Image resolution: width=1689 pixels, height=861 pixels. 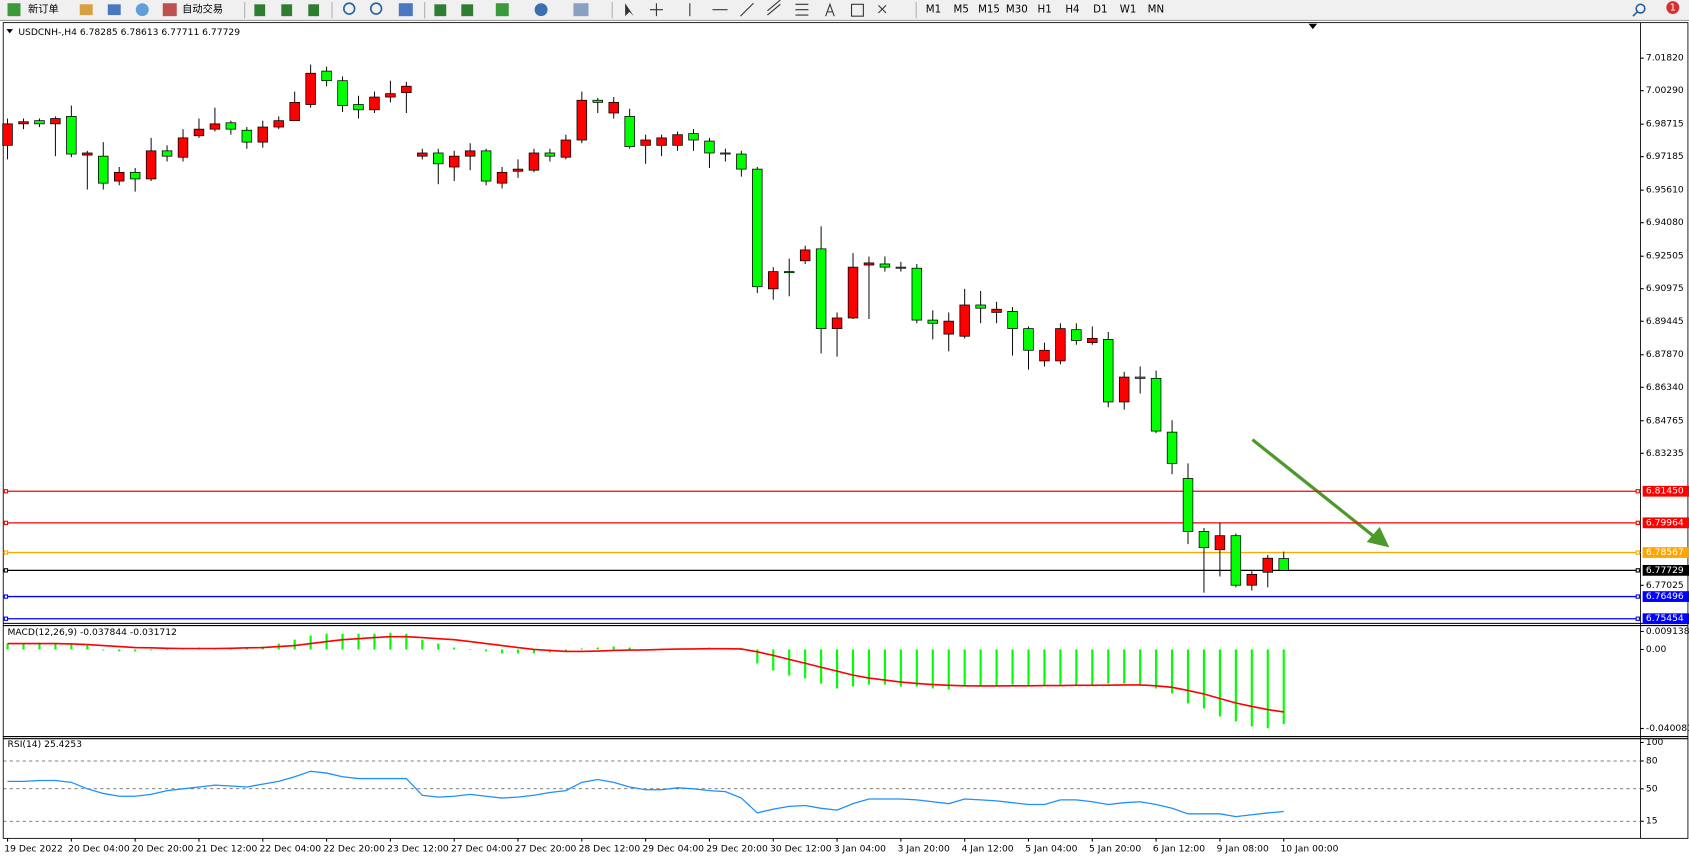 What do you see at coordinates (14, 10) in the screenshot?
I see `new-order-icon` at bounding box center [14, 10].